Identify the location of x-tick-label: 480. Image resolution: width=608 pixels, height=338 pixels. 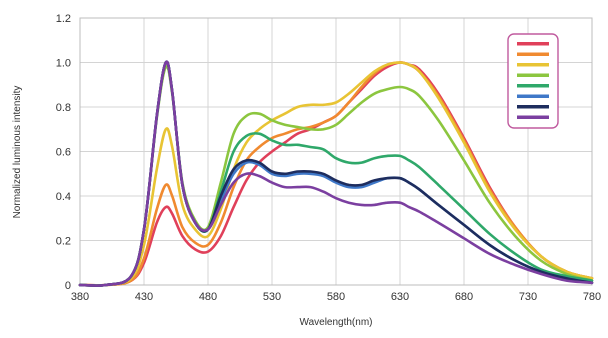
(208, 297).